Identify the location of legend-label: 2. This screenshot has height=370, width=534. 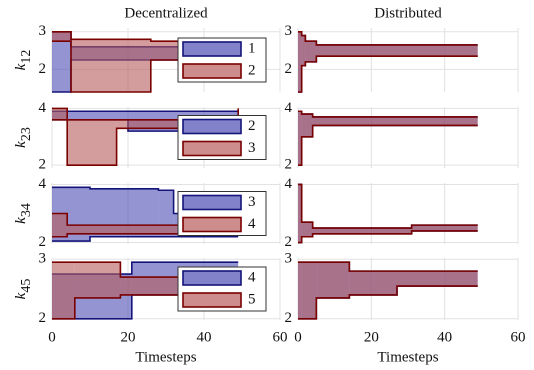
(252, 70).